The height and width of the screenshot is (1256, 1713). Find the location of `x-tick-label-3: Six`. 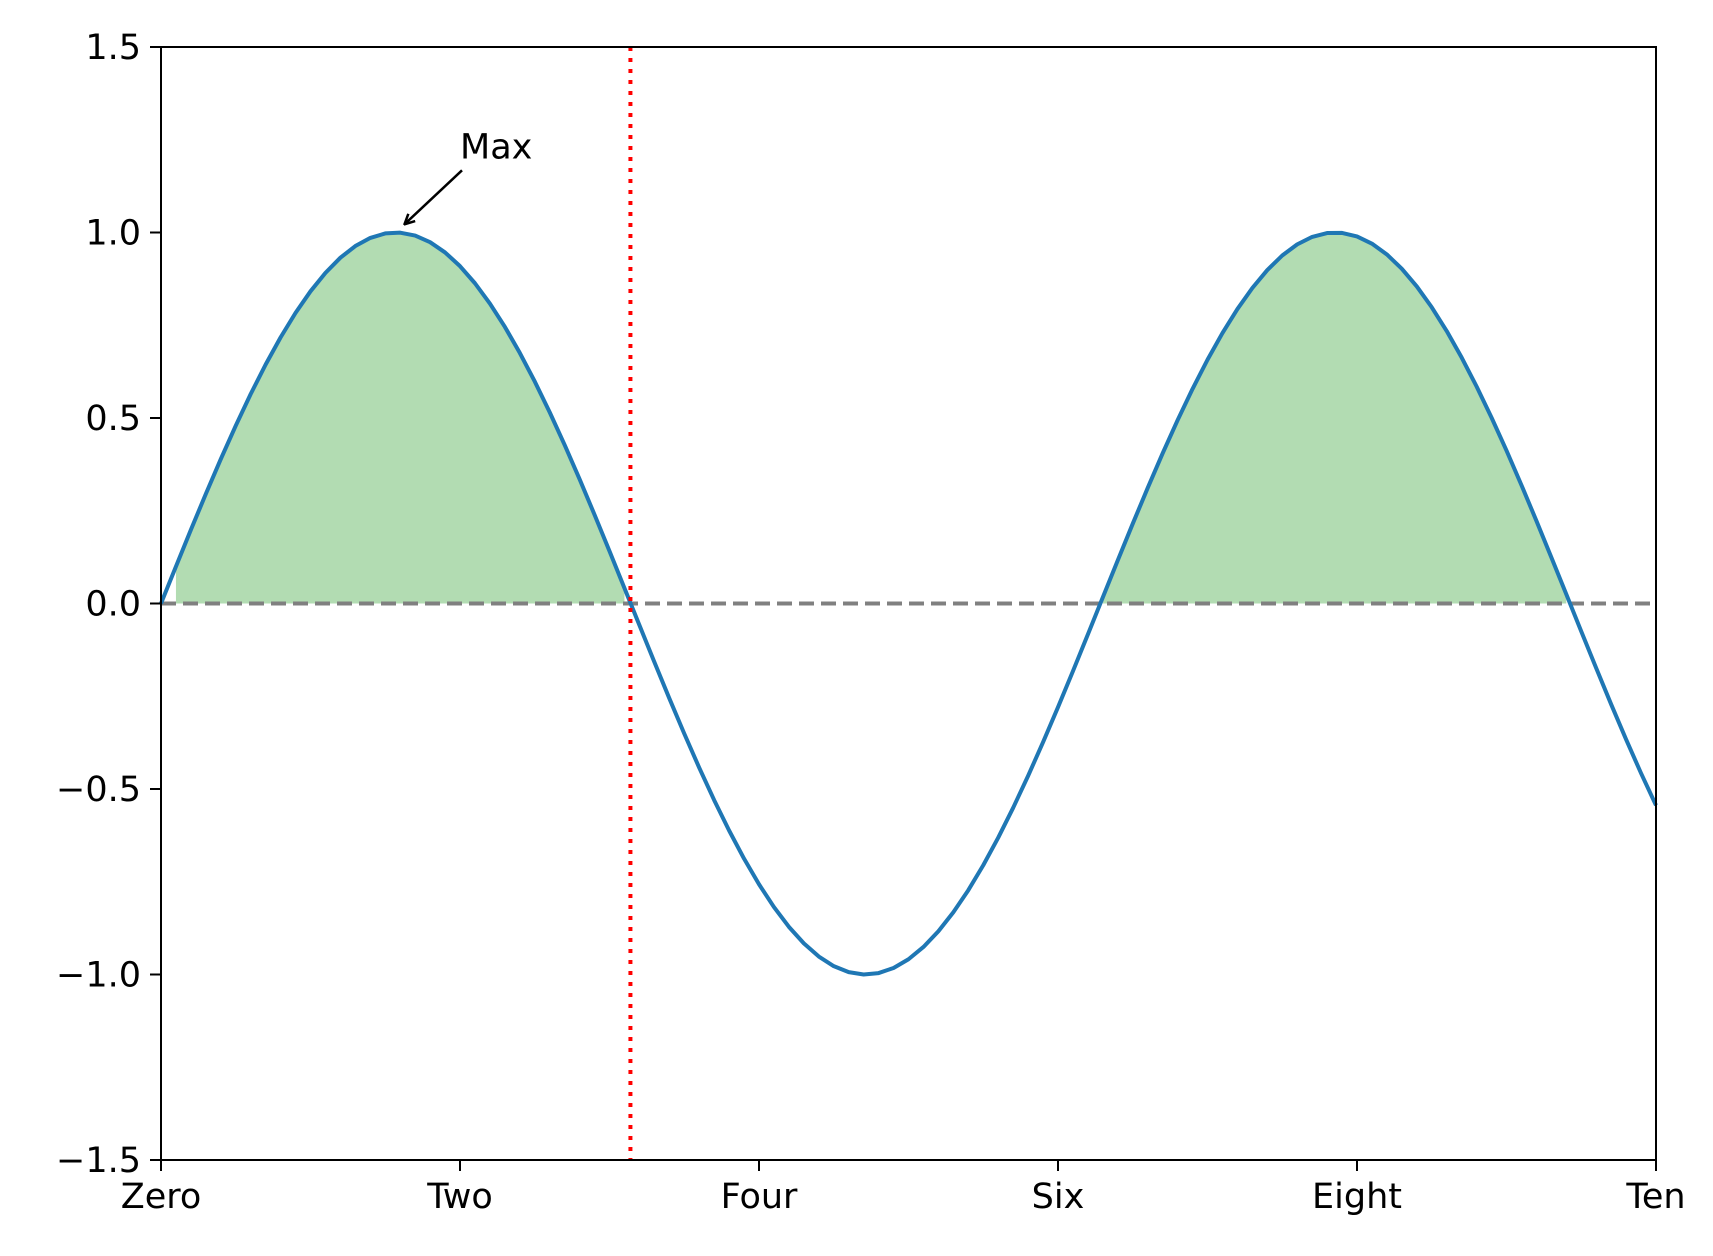

x-tick-label-3: Six is located at coordinates (1058, 1197).